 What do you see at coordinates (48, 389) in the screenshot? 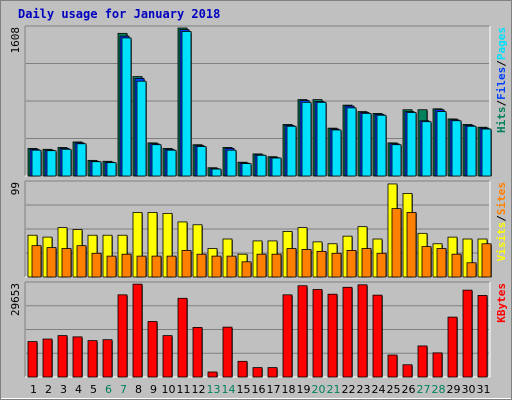
I see `x-tick-label: 2` at bounding box center [48, 389].